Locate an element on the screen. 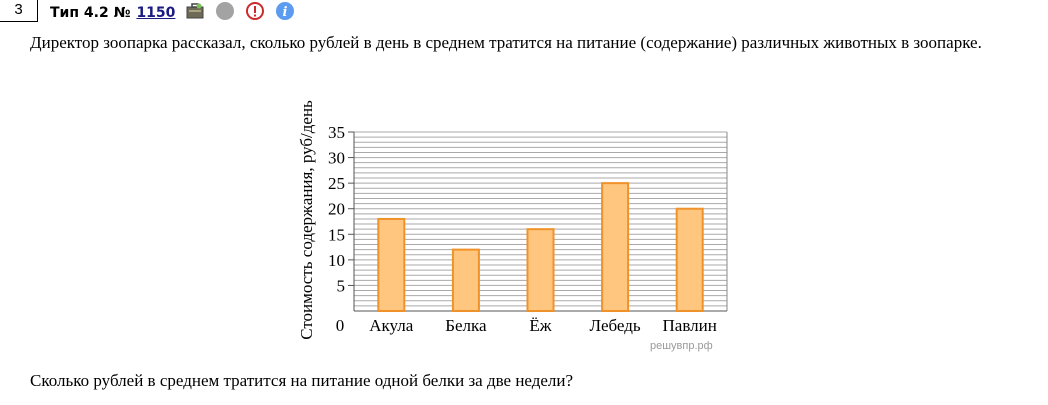  svg-text: i is located at coordinates (285, 12).